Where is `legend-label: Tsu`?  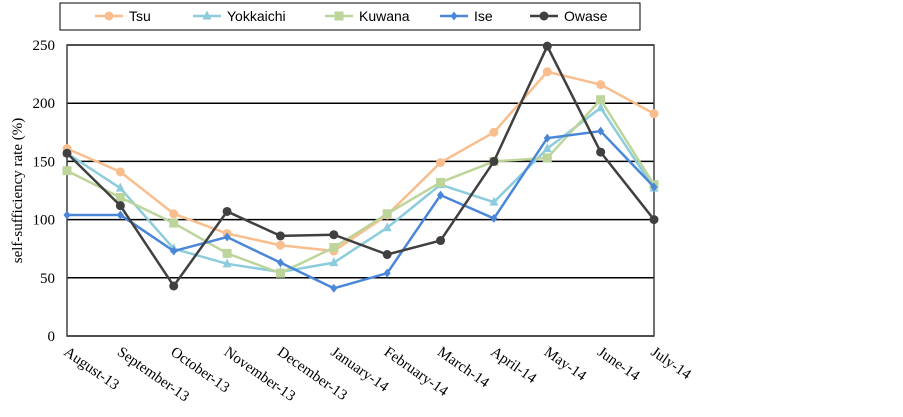
legend-label: Tsu is located at coordinates (140, 16).